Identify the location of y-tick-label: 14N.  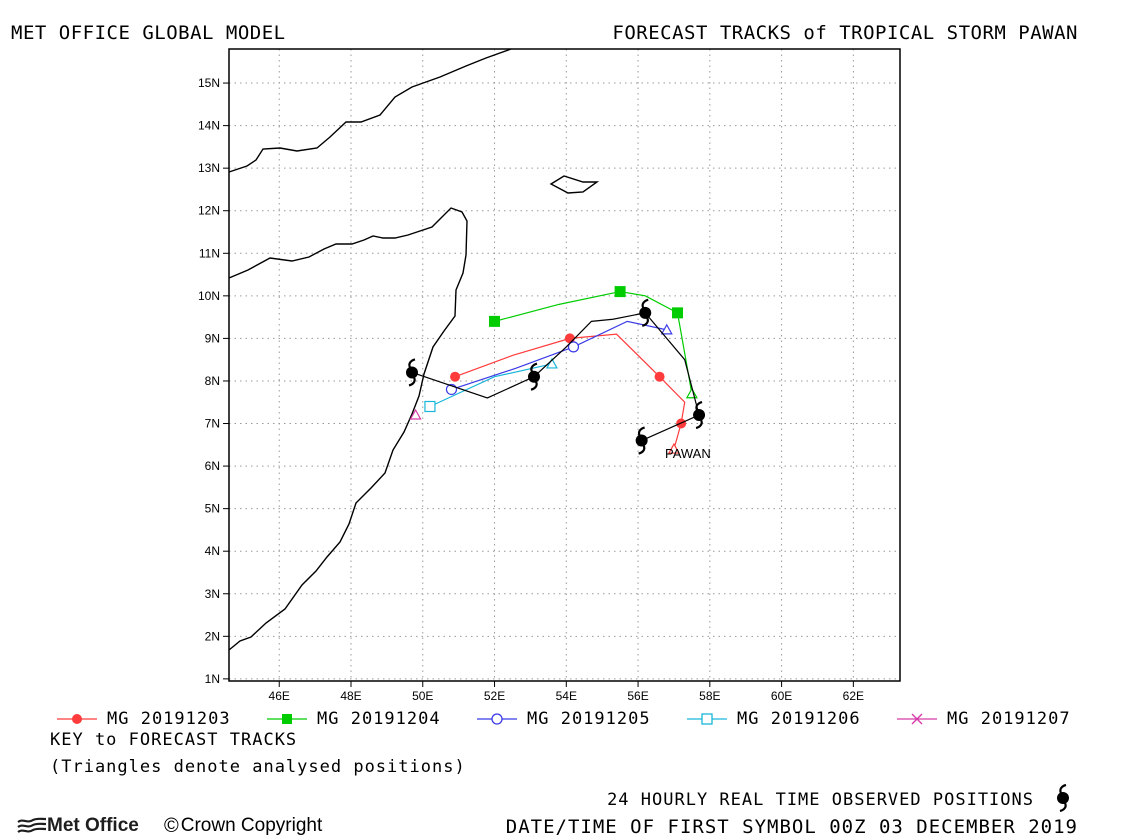
(209, 126).